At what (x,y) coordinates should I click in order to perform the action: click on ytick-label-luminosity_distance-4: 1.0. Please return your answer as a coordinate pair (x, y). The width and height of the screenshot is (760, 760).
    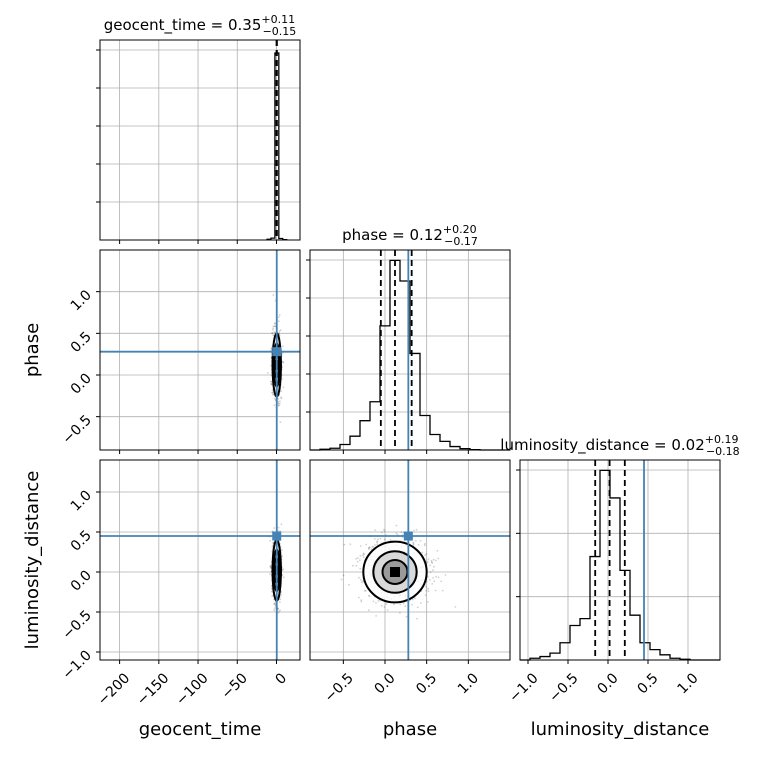
    Looking at the image, I should click on (81, 501).